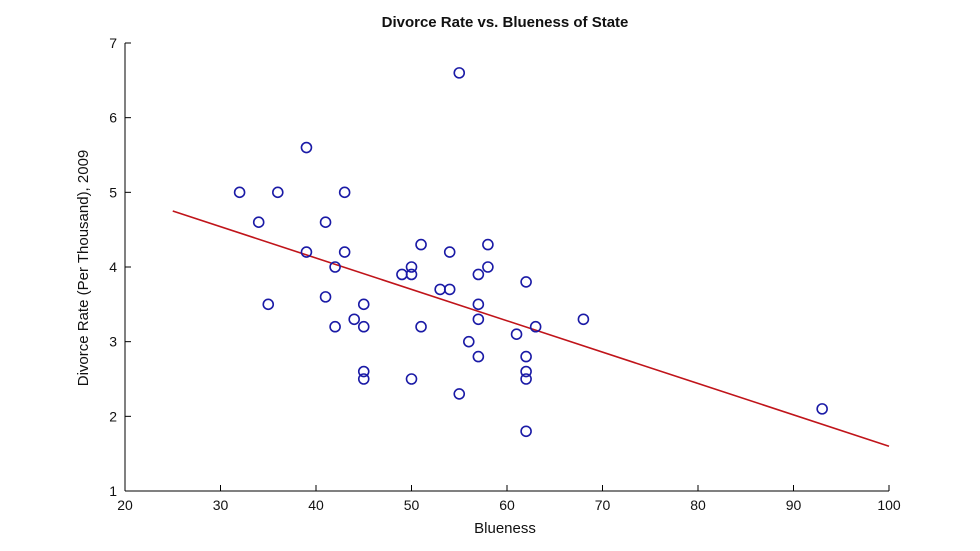 The image size is (980, 551). Describe the element at coordinates (113, 267) in the screenshot. I see `y-tick-label: 4` at that location.